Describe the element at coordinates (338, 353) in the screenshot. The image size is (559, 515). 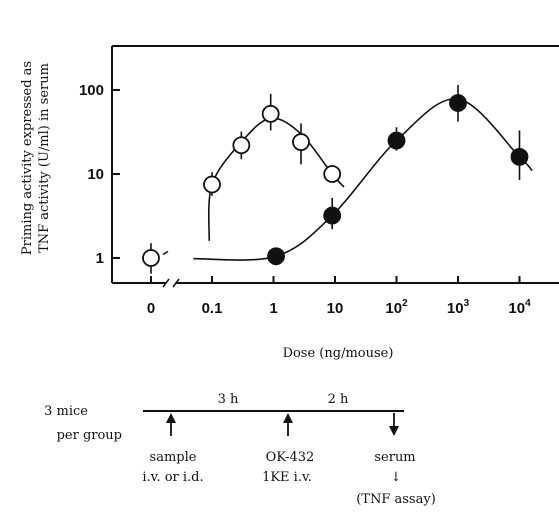
I see `x-axis-title: Dose (ng/mouse)` at that location.